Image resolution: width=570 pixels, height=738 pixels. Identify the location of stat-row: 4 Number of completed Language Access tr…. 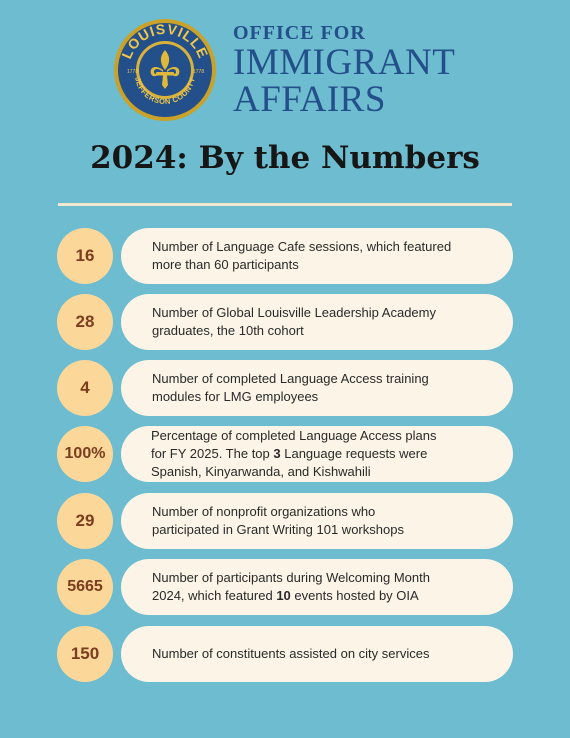
(286, 388).